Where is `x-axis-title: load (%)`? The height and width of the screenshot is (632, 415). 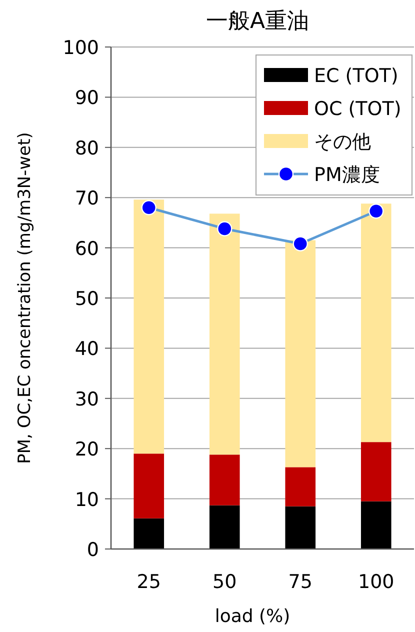
x-axis-title: load (%) is located at coordinates (252, 616).